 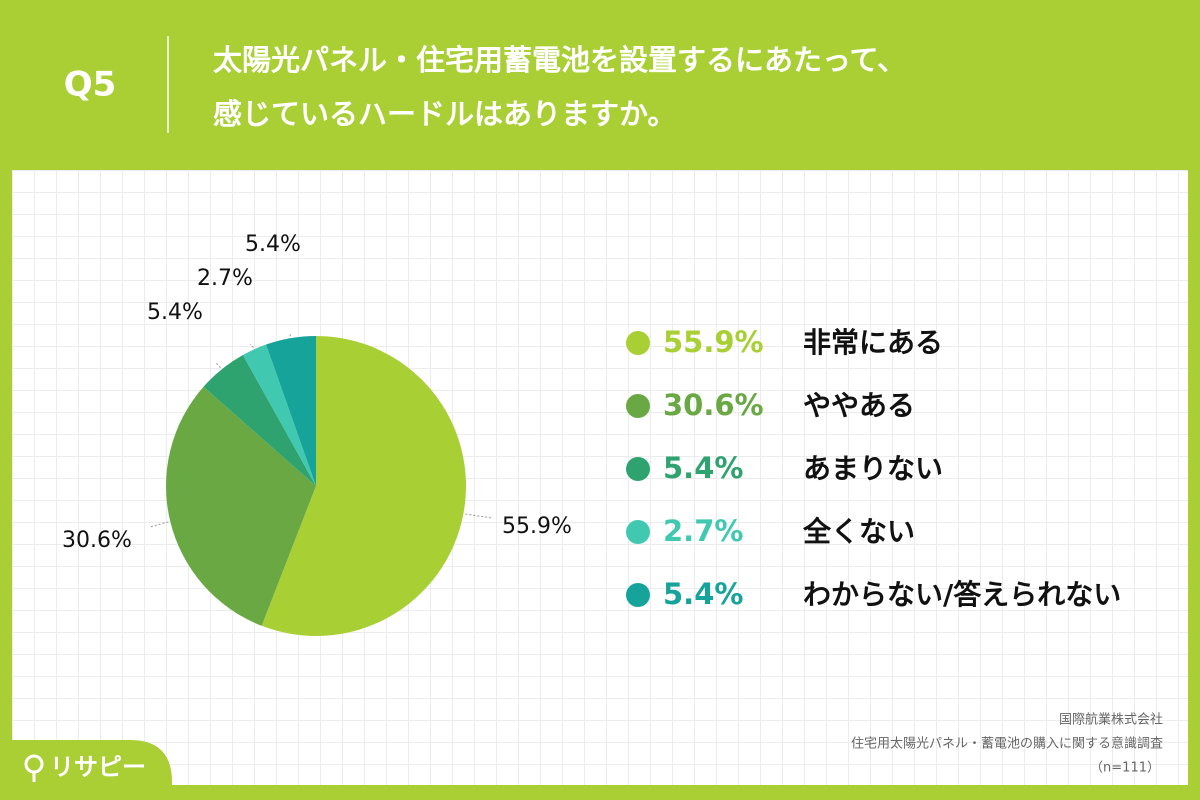 I want to click on legend-value: 55.9%, so click(x=713, y=342).